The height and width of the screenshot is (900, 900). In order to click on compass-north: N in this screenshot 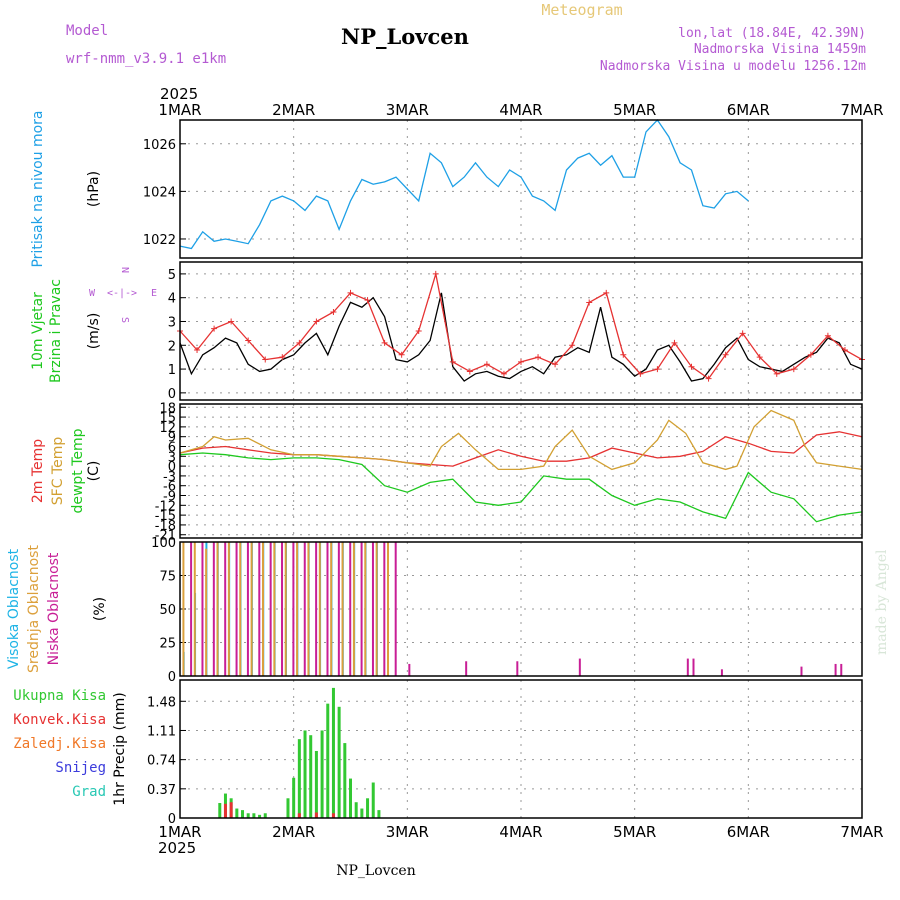, I will do `click(124, 270)`.